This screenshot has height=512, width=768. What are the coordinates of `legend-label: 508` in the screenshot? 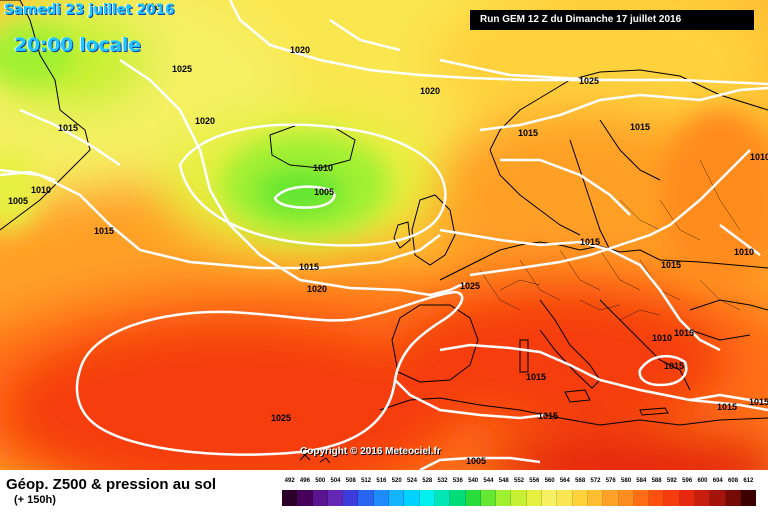 It's located at (350, 481).